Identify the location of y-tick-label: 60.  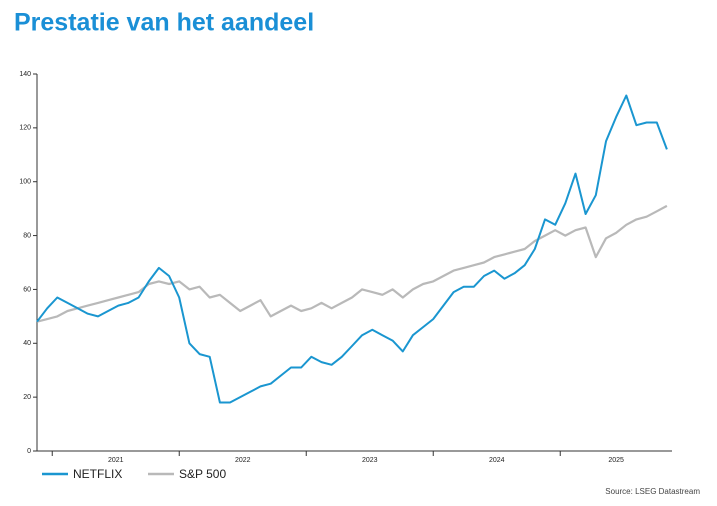
(27, 289).